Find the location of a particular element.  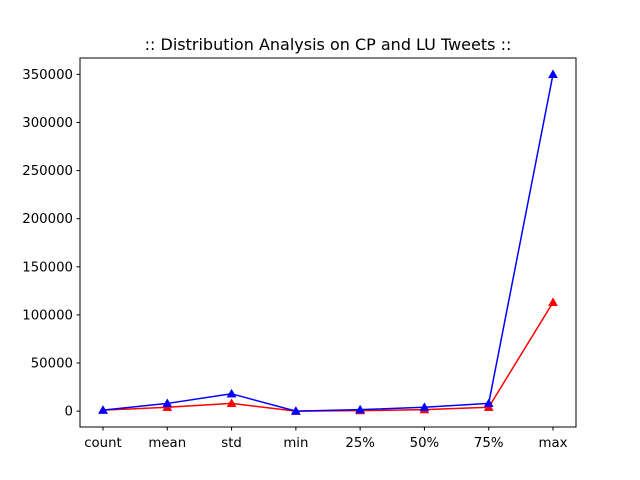

x-tick-label: min is located at coordinates (295, 443).